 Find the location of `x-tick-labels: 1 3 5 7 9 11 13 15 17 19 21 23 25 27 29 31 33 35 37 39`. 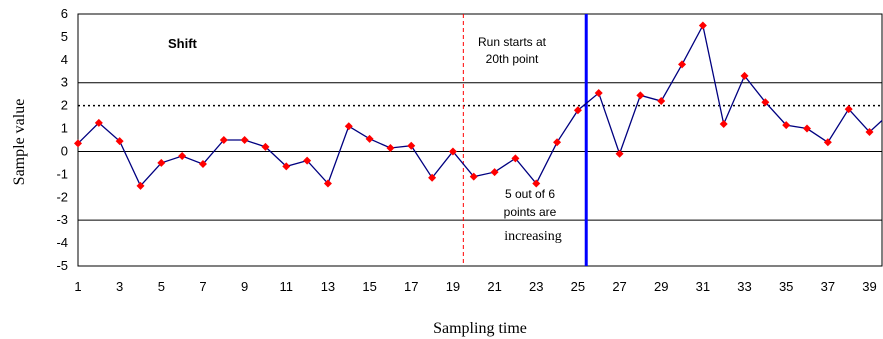

x-tick-labels: 1 3 5 7 9 11 13 15 17 19 21 23 25 27 29 31 33 35 37 39 is located at coordinates (475, 286).